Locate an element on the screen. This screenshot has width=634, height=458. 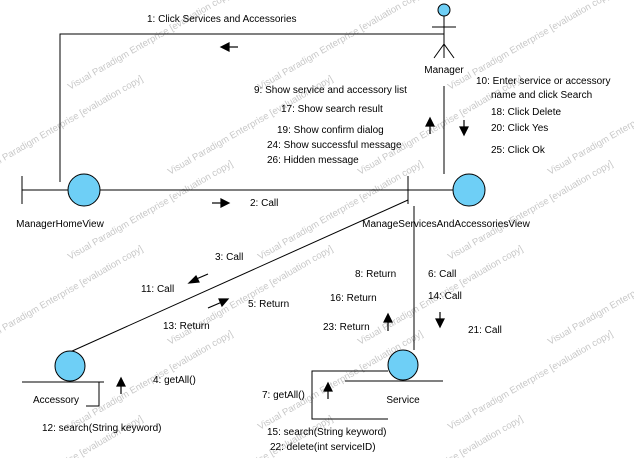
manager-actor is located at coordinates (444, 31).